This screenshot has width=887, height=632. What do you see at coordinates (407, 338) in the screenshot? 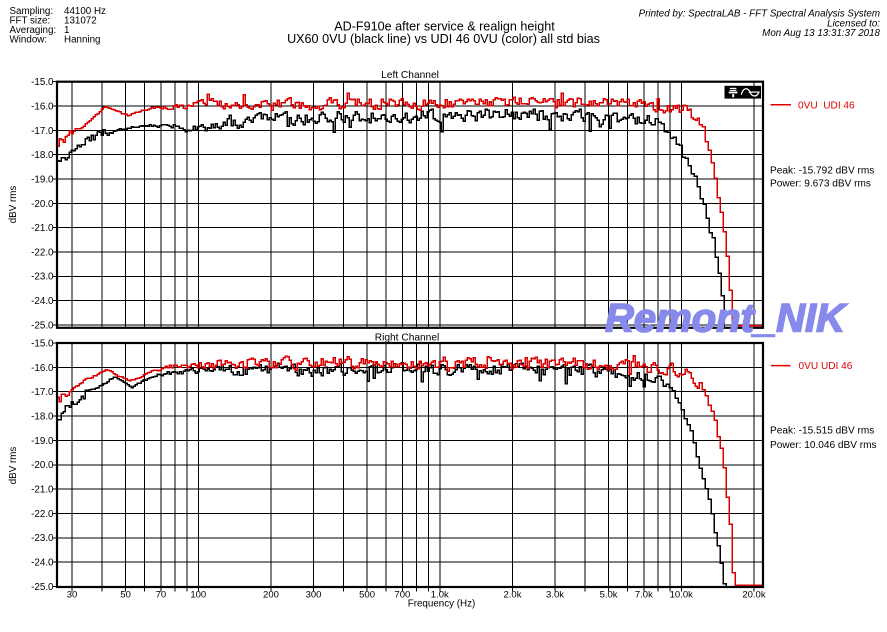
I see `svg-text: Right Channel` at bounding box center [407, 338].